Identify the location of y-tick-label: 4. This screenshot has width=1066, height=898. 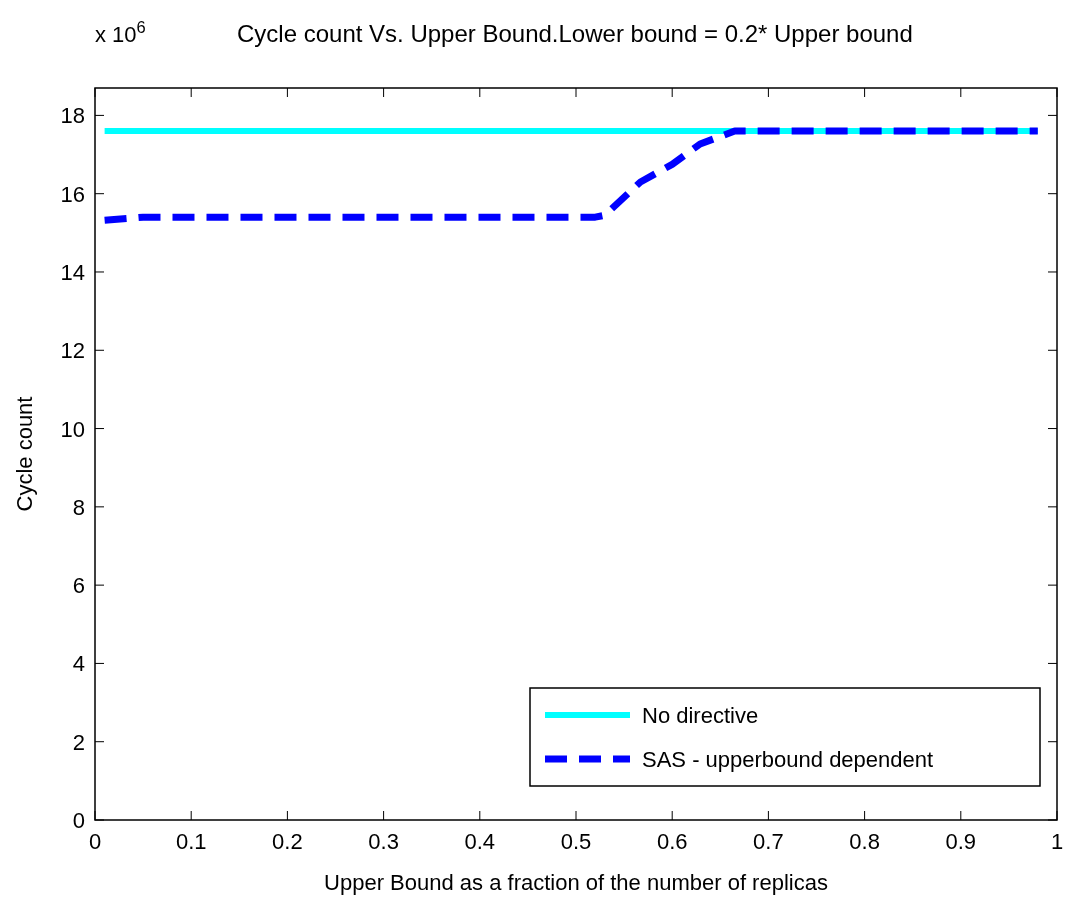
(78, 664).